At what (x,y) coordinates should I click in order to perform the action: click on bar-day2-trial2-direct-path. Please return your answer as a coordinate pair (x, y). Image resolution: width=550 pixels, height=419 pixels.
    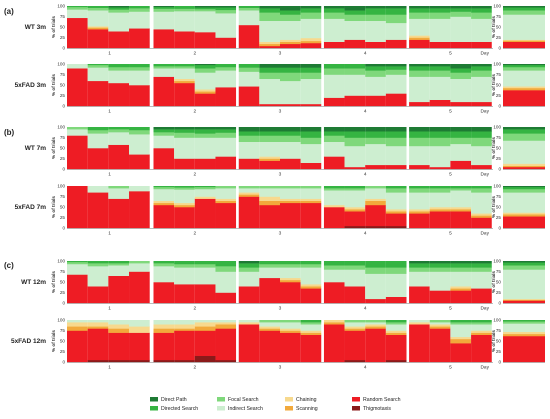
    Looking at the image, I should click on (184, 128).